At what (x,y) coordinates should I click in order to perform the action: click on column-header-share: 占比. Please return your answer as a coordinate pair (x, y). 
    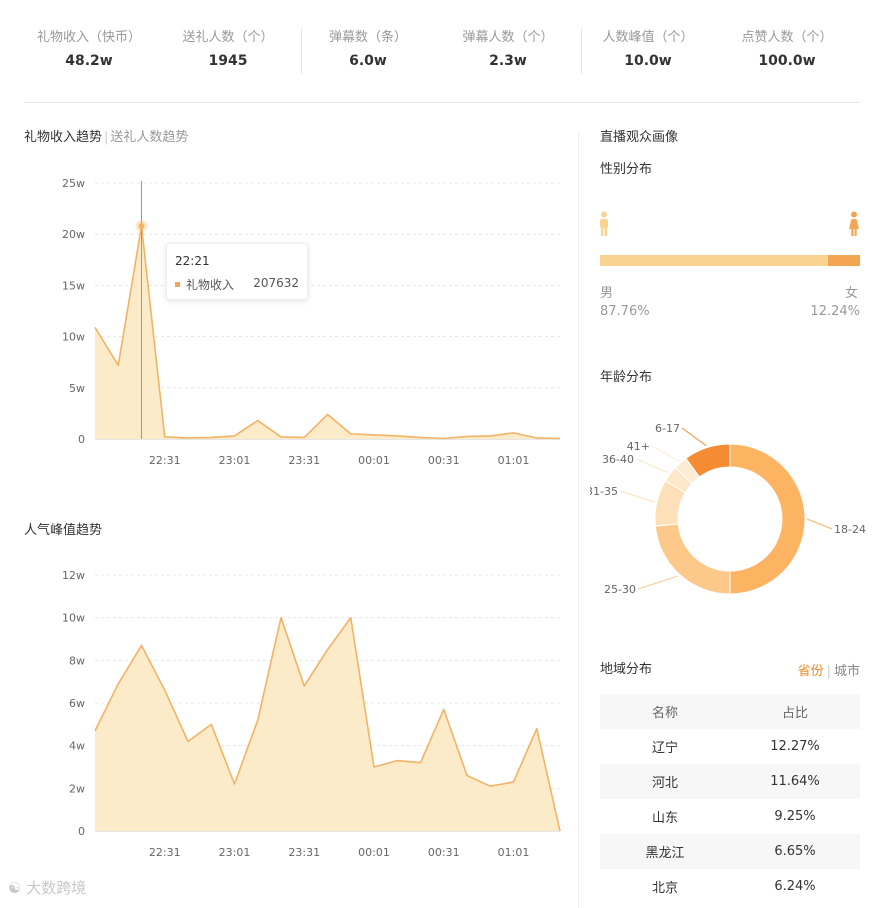
    Looking at the image, I should click on (794, 713).